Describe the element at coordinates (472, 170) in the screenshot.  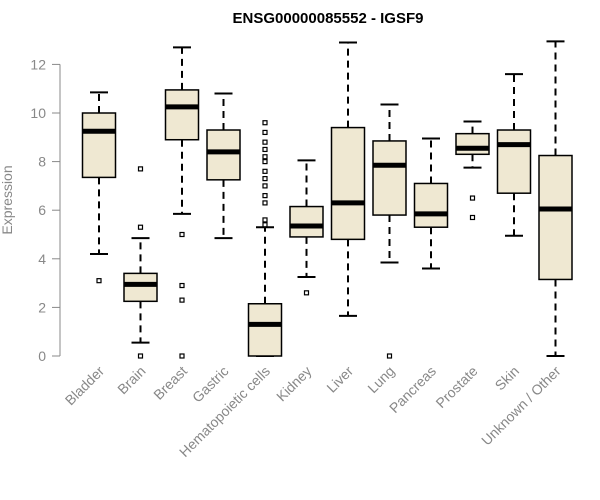
I see `box-prostate` at that location.